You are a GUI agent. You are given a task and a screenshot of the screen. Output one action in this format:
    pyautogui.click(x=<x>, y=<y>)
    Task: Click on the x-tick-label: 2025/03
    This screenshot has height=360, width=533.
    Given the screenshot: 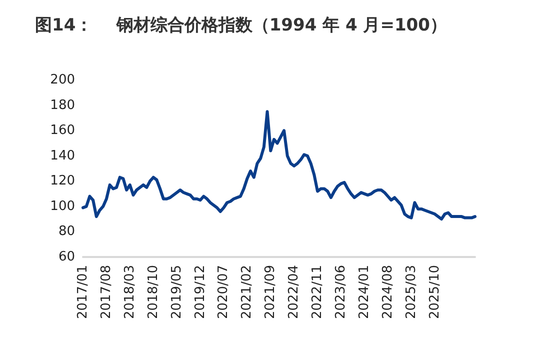 What is the action you would take?
    pyautogui.click(x=411, y=292)
    